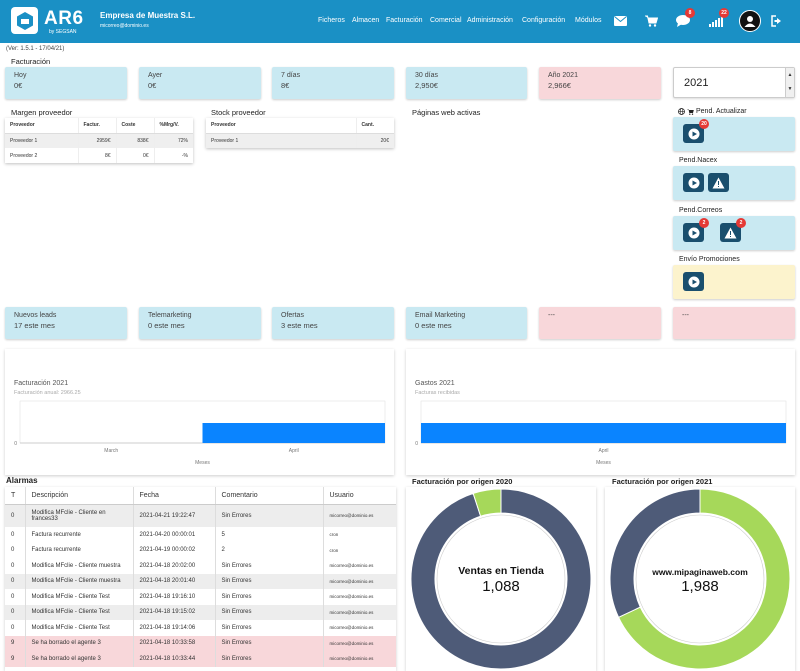 The height and width of the screenshot is (671, 800). What do you see at coordinates (300, 140) in the screenshot?
I see `table-row: Proveedor 1 20€` at bounding box center [300, 140].